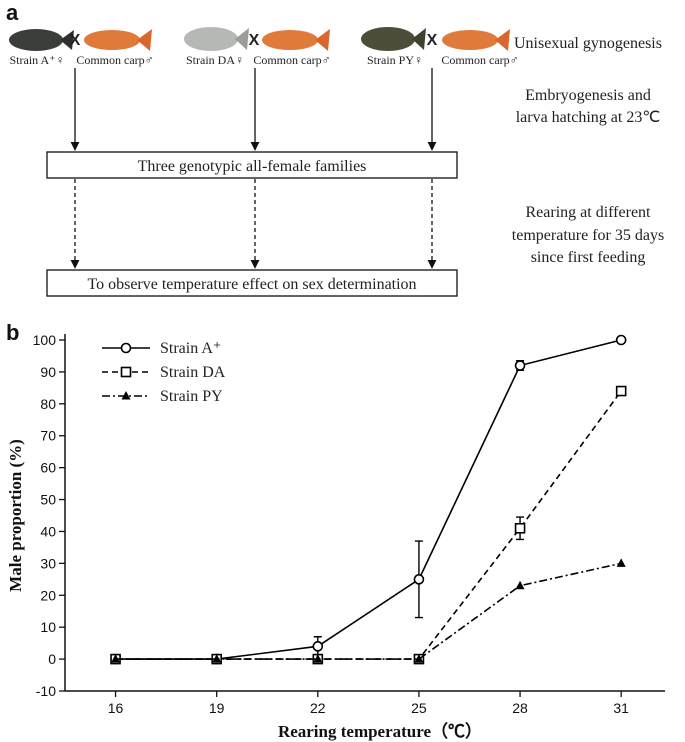 This screenshot has width=685, height=742. Describe the element at coordinates (621, 708) in the screenshot. I see `x-tick-label: 31` at that location.